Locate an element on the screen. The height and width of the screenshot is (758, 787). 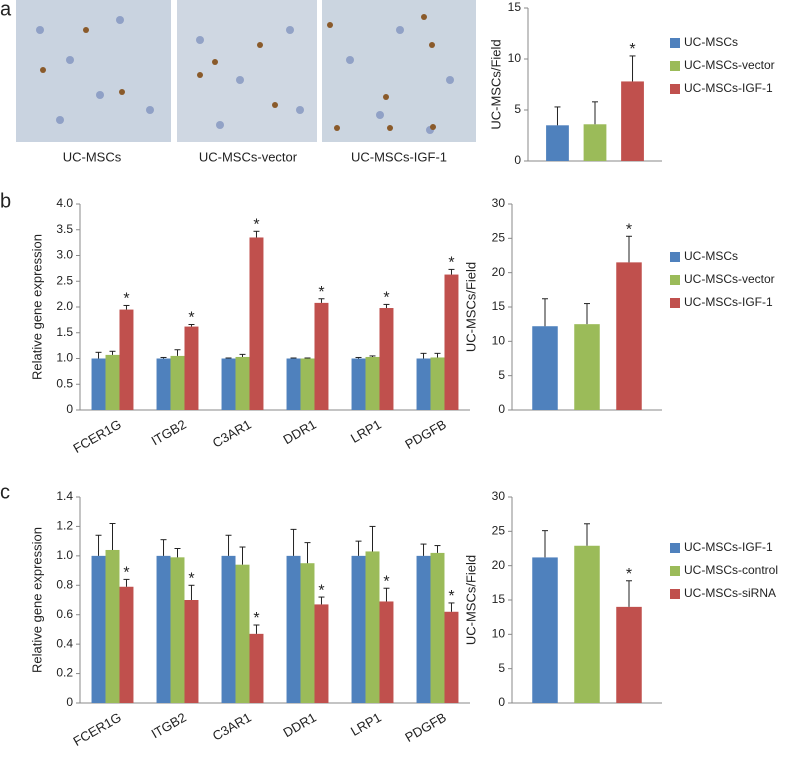
y-tick-label: 1.2 is located at coordinates (64, 526).